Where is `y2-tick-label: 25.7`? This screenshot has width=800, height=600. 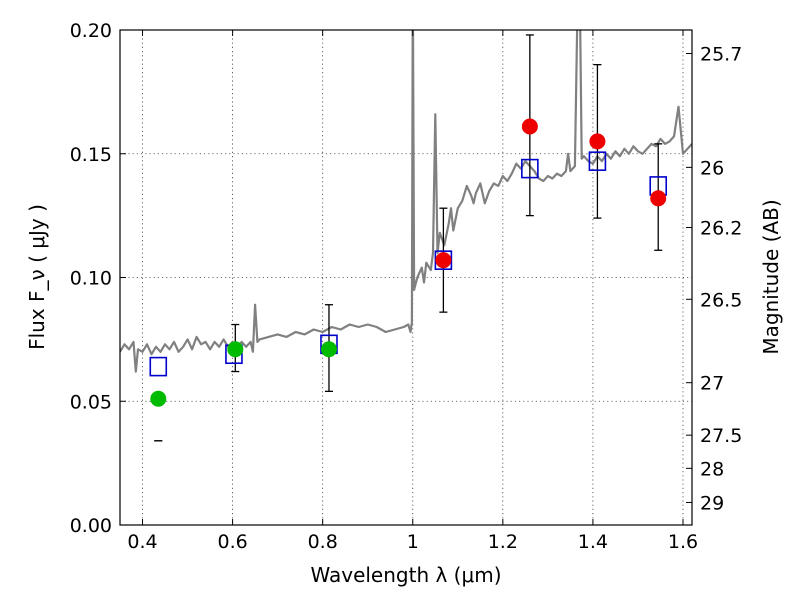
y2-tick-label: 25.7 is located at coordinates (721, 55).